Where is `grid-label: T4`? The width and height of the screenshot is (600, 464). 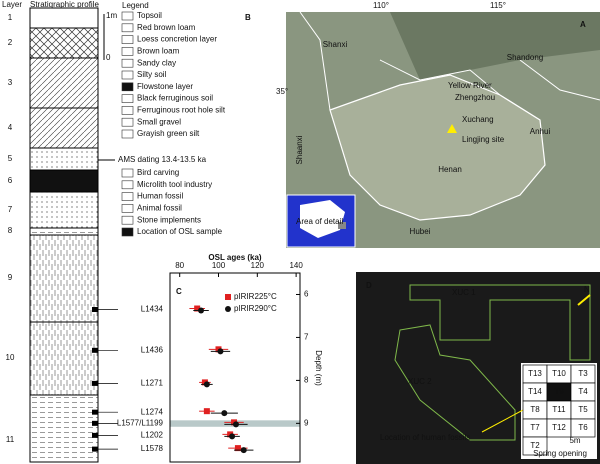 grid-label: T4 is located at coordinates (583, 391).